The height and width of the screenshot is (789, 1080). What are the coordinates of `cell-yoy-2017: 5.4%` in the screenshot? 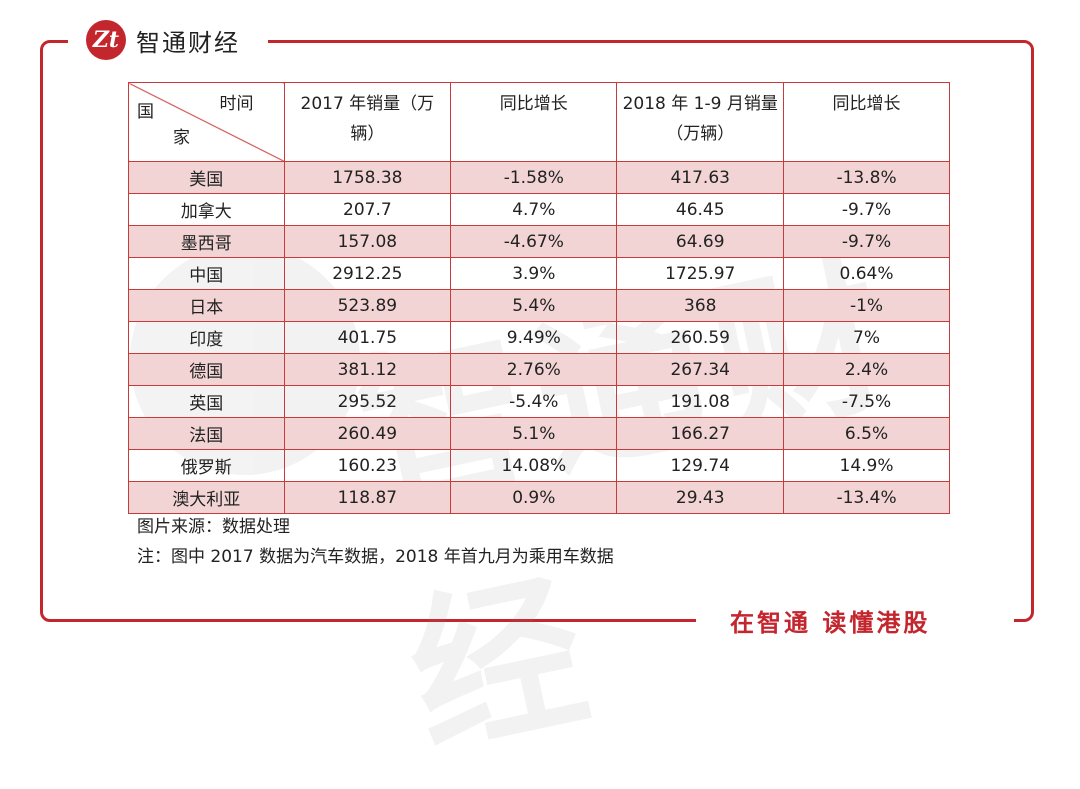 It's located at (534, 305).